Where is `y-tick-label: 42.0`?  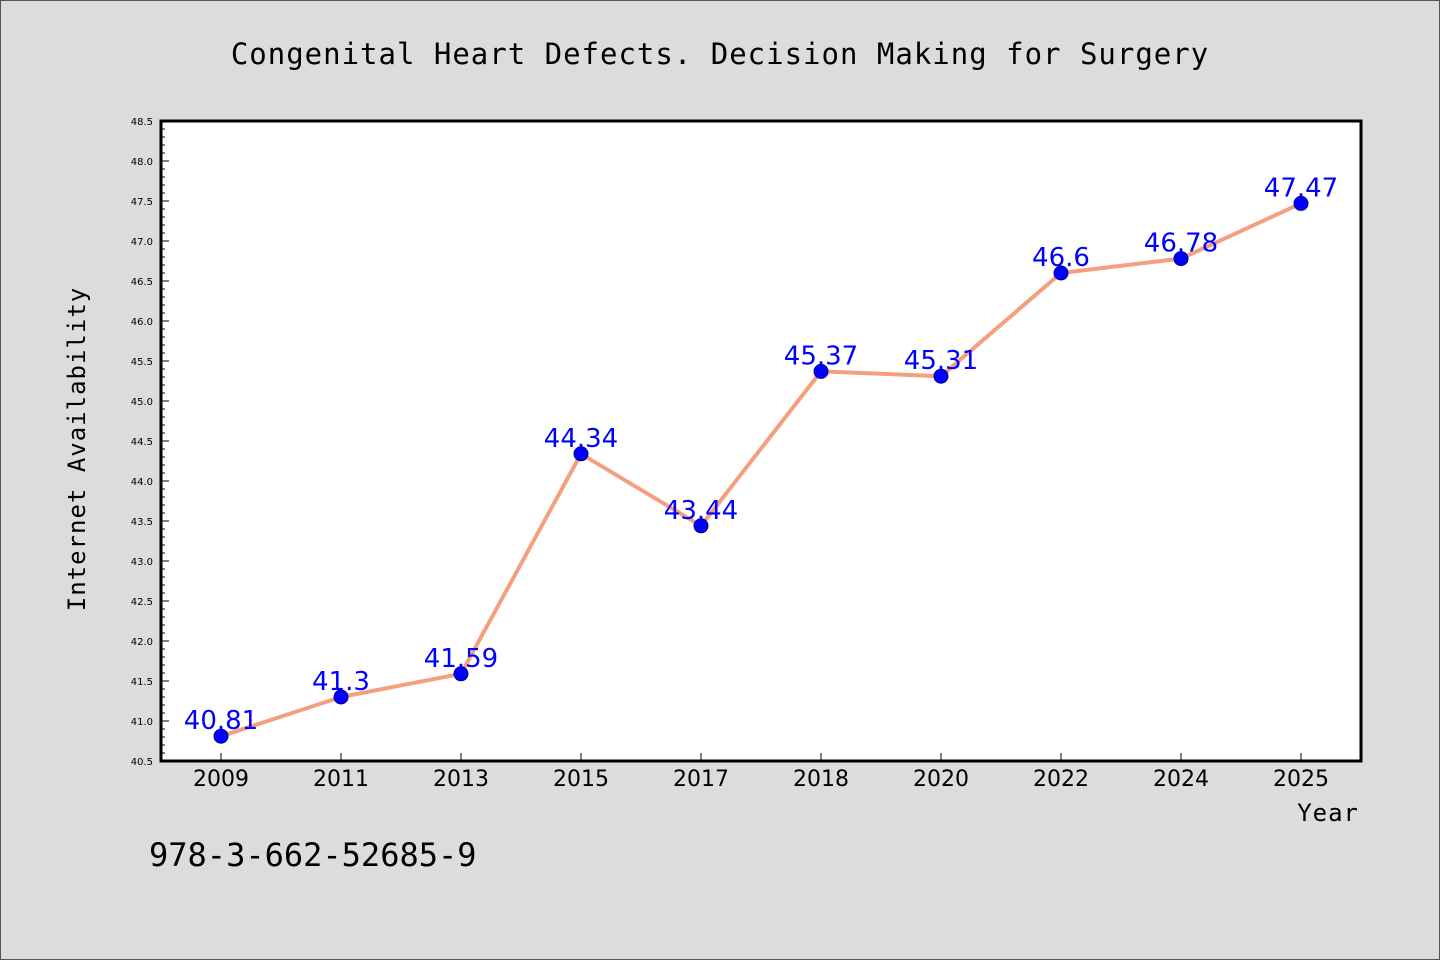
y-tick-label: 42.0 is located at coordinates (142, 642).